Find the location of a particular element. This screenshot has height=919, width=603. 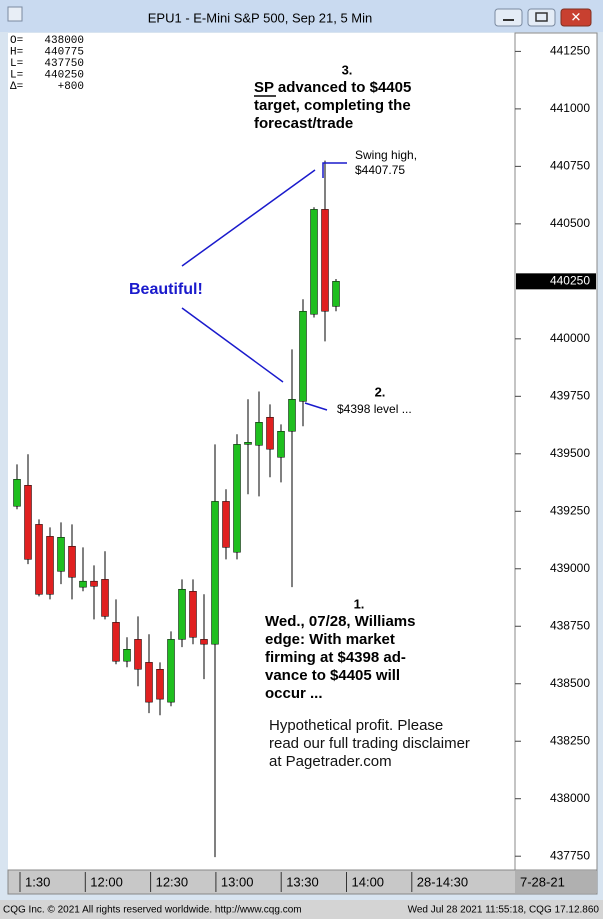

y-tick-label: 439000 is located at coordinates (570, 568).